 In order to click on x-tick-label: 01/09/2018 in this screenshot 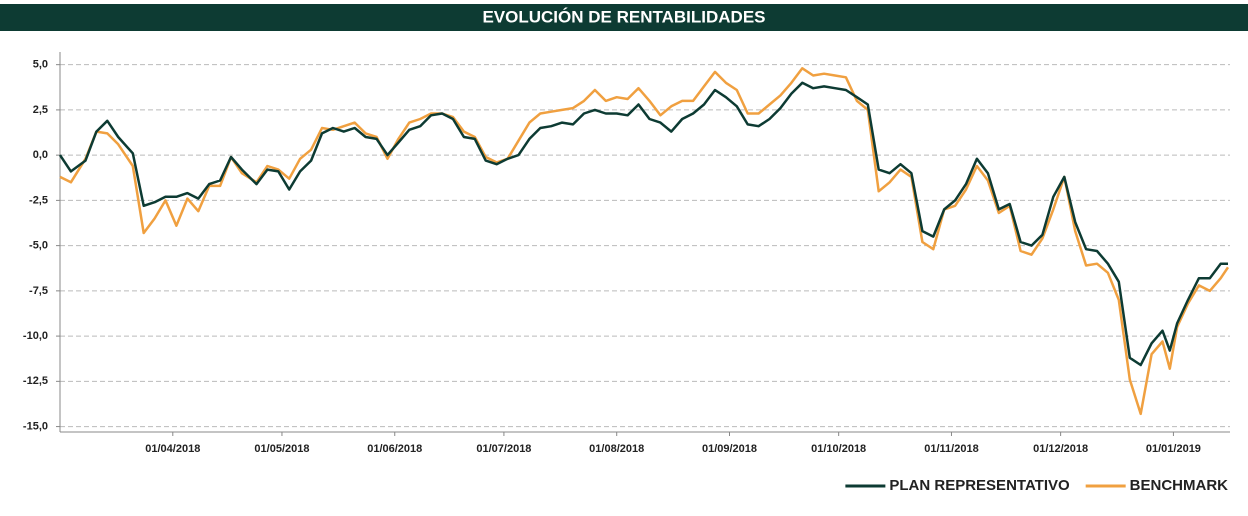, I will do `click(729, 449)`.